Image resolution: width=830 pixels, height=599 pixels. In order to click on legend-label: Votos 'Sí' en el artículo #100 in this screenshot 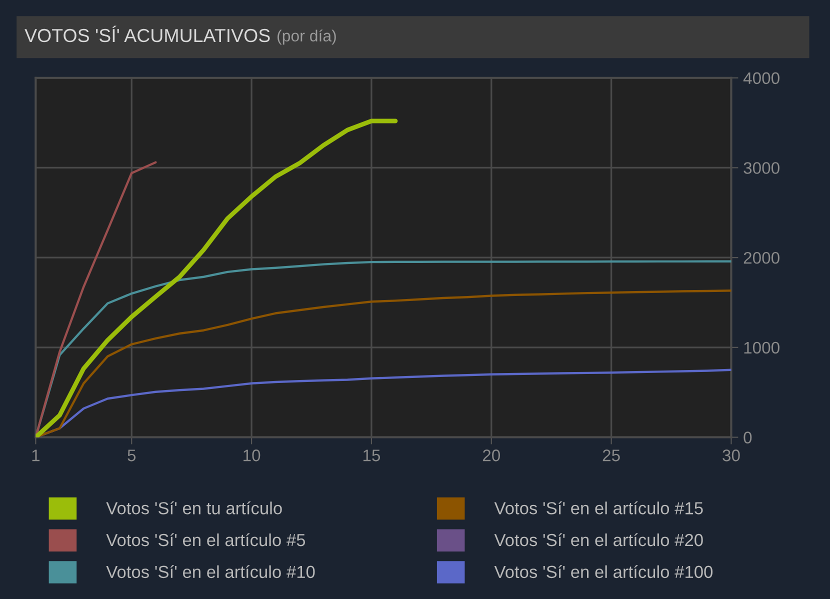, I will do `click(603, 571)`.